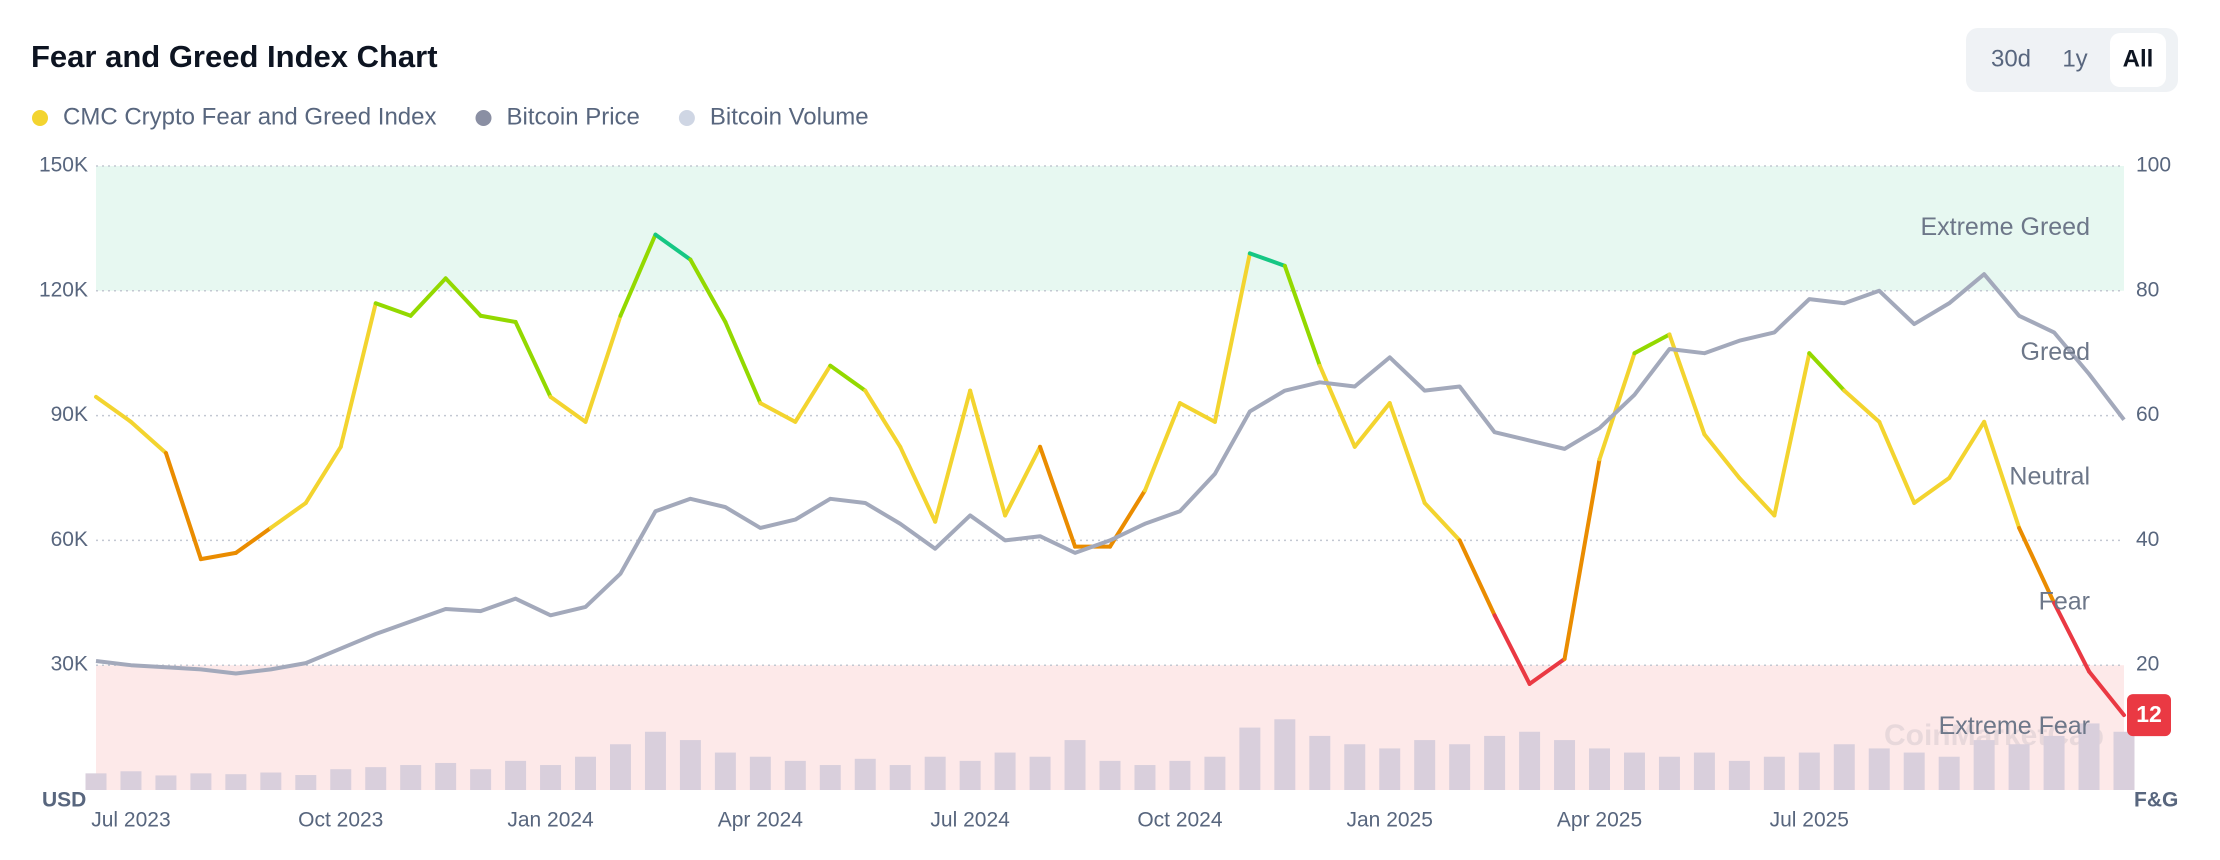 This screenshot has height=860, width=2220. Describe the element at coordinates (789, 116) in the screenshot. I see `legend-label: Bitcoin Volume` at that location.